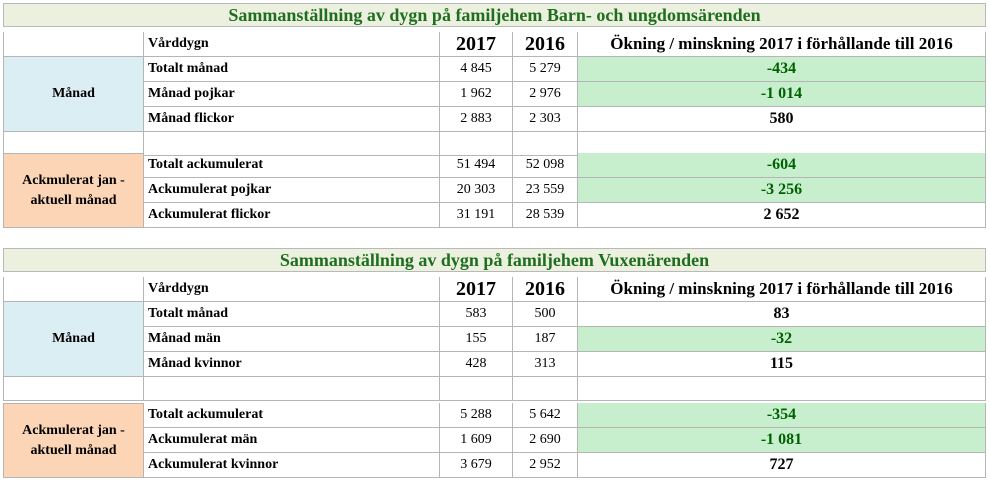 The image size is (990, 482). What do you see at coordinates (545, 314) in the screenshot?
I see `value-2016: 500` at bounding box center [545, 314].